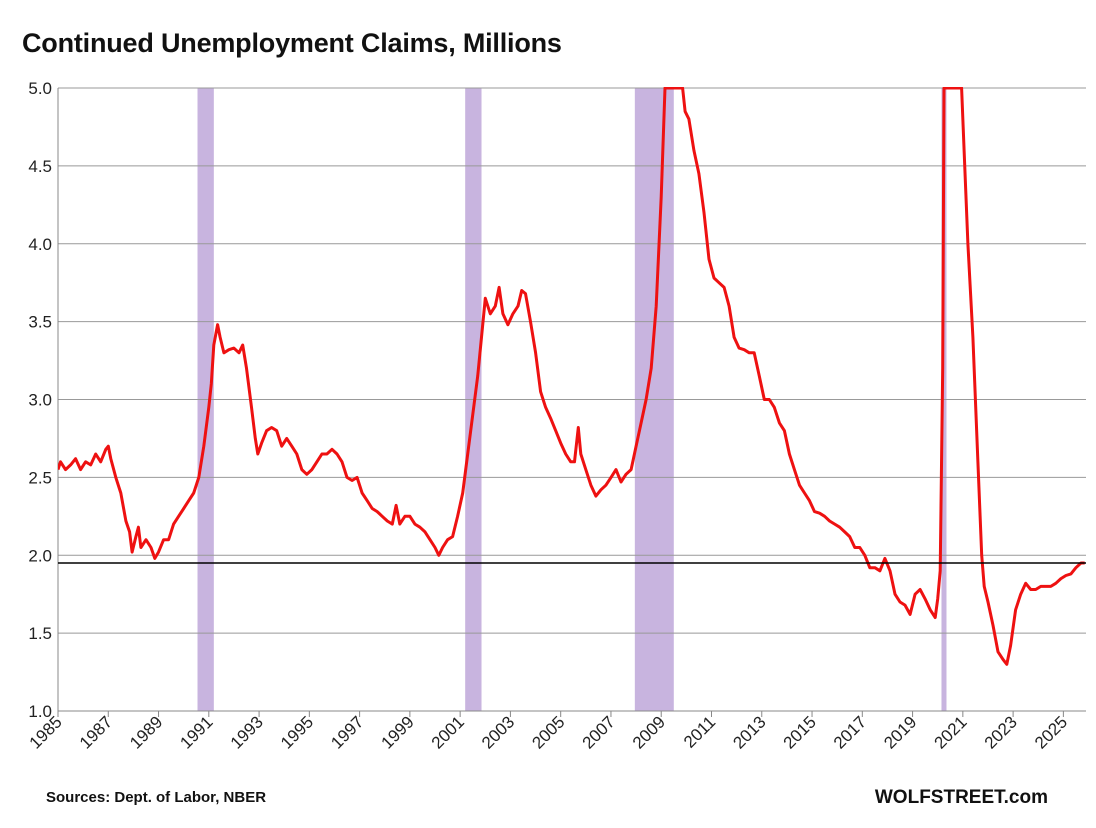 This screenshot has width=1096, height=828. Describe the element at coordinates (40, 477) in the screenshot. I see `y-tick-label: 2.5` at that location.